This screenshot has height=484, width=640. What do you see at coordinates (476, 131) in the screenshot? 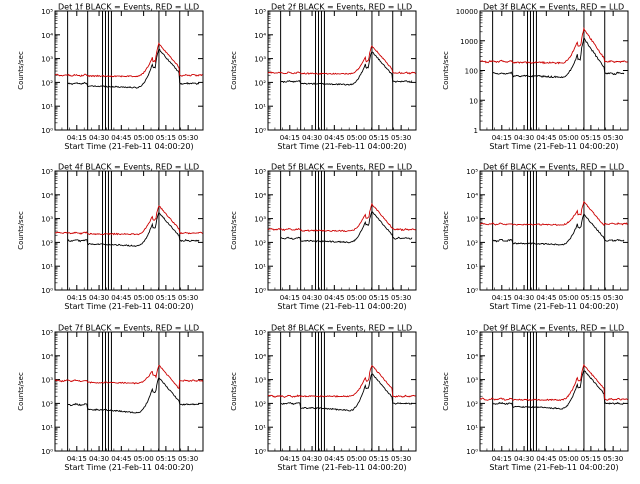
I see `y-tick-label: 1` at bounding box center [476, 131].